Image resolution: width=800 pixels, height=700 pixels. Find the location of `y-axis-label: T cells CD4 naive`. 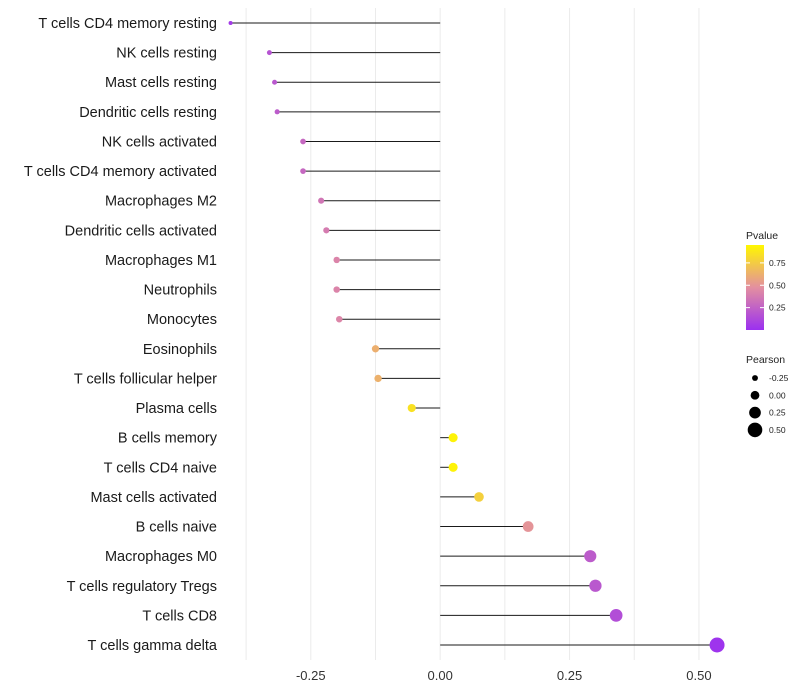

y-axis-label: T cells CD4 naive is located at coordinates (160, 468).